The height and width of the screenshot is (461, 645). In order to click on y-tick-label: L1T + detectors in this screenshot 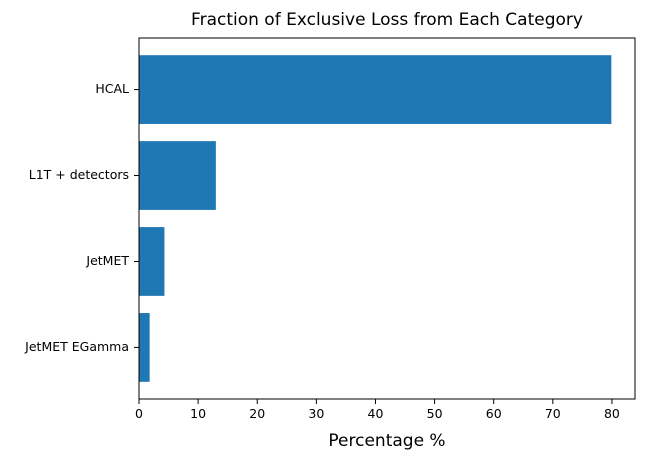, I will do `click(79, 174)`.